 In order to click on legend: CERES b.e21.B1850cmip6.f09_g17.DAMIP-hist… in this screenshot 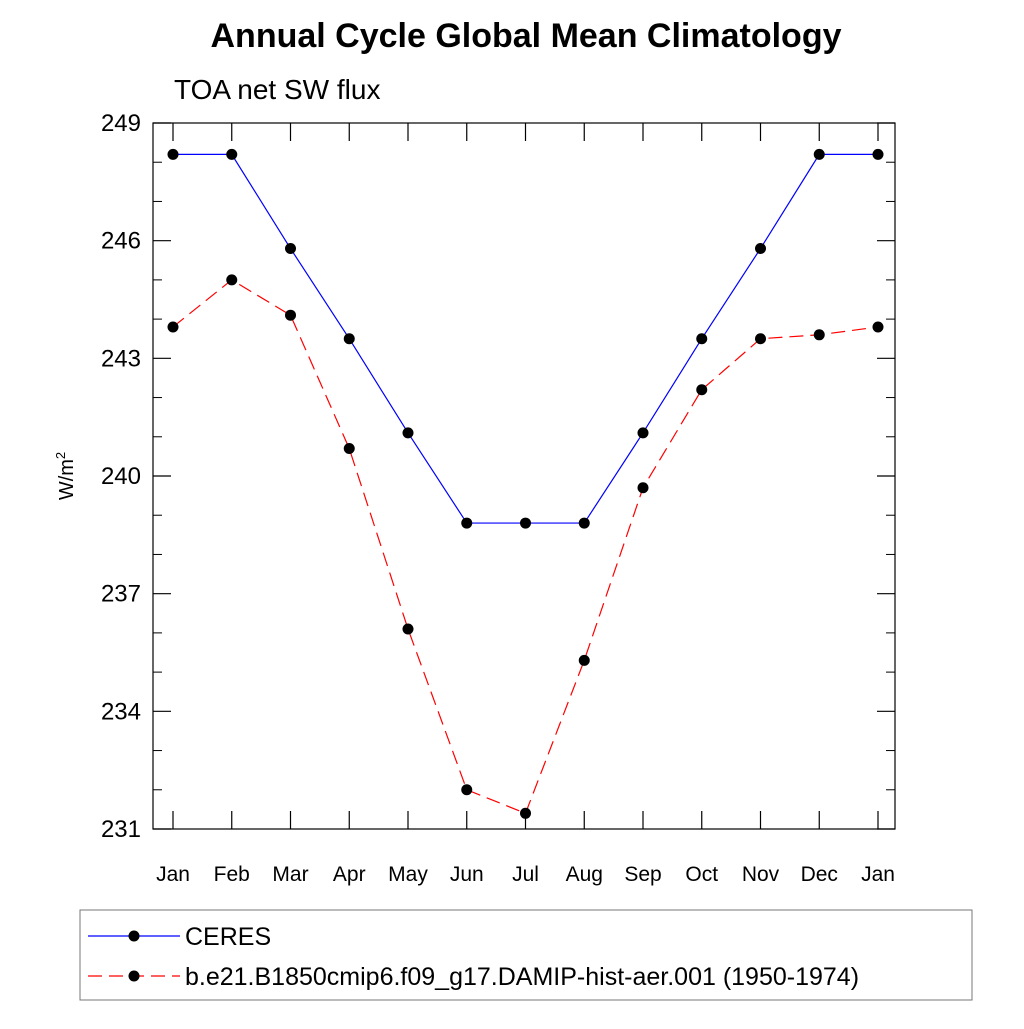, I will do `click(526, 955)`.